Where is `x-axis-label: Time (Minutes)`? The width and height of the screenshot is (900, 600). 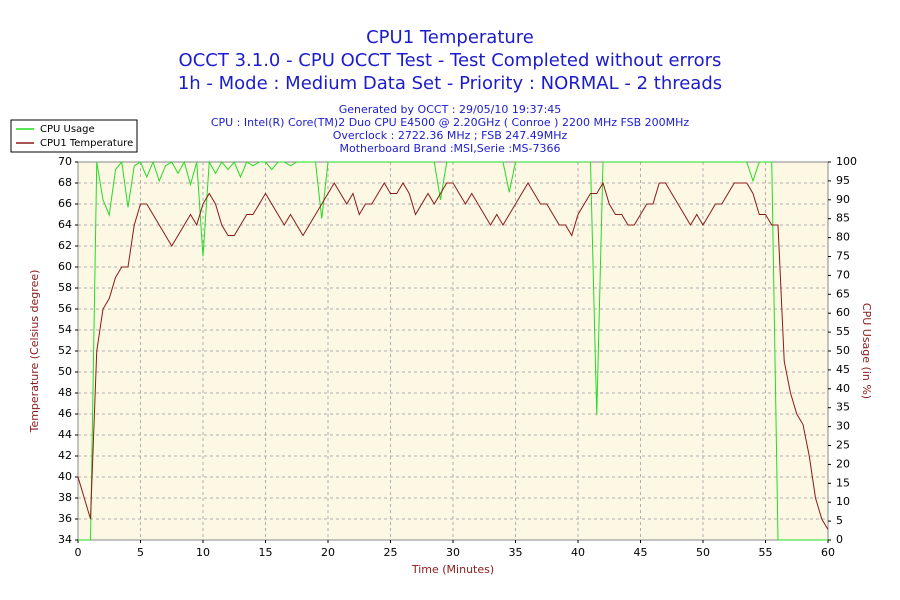
x-axis-label: Time (Minutes) is located at coordinates (452, 569).